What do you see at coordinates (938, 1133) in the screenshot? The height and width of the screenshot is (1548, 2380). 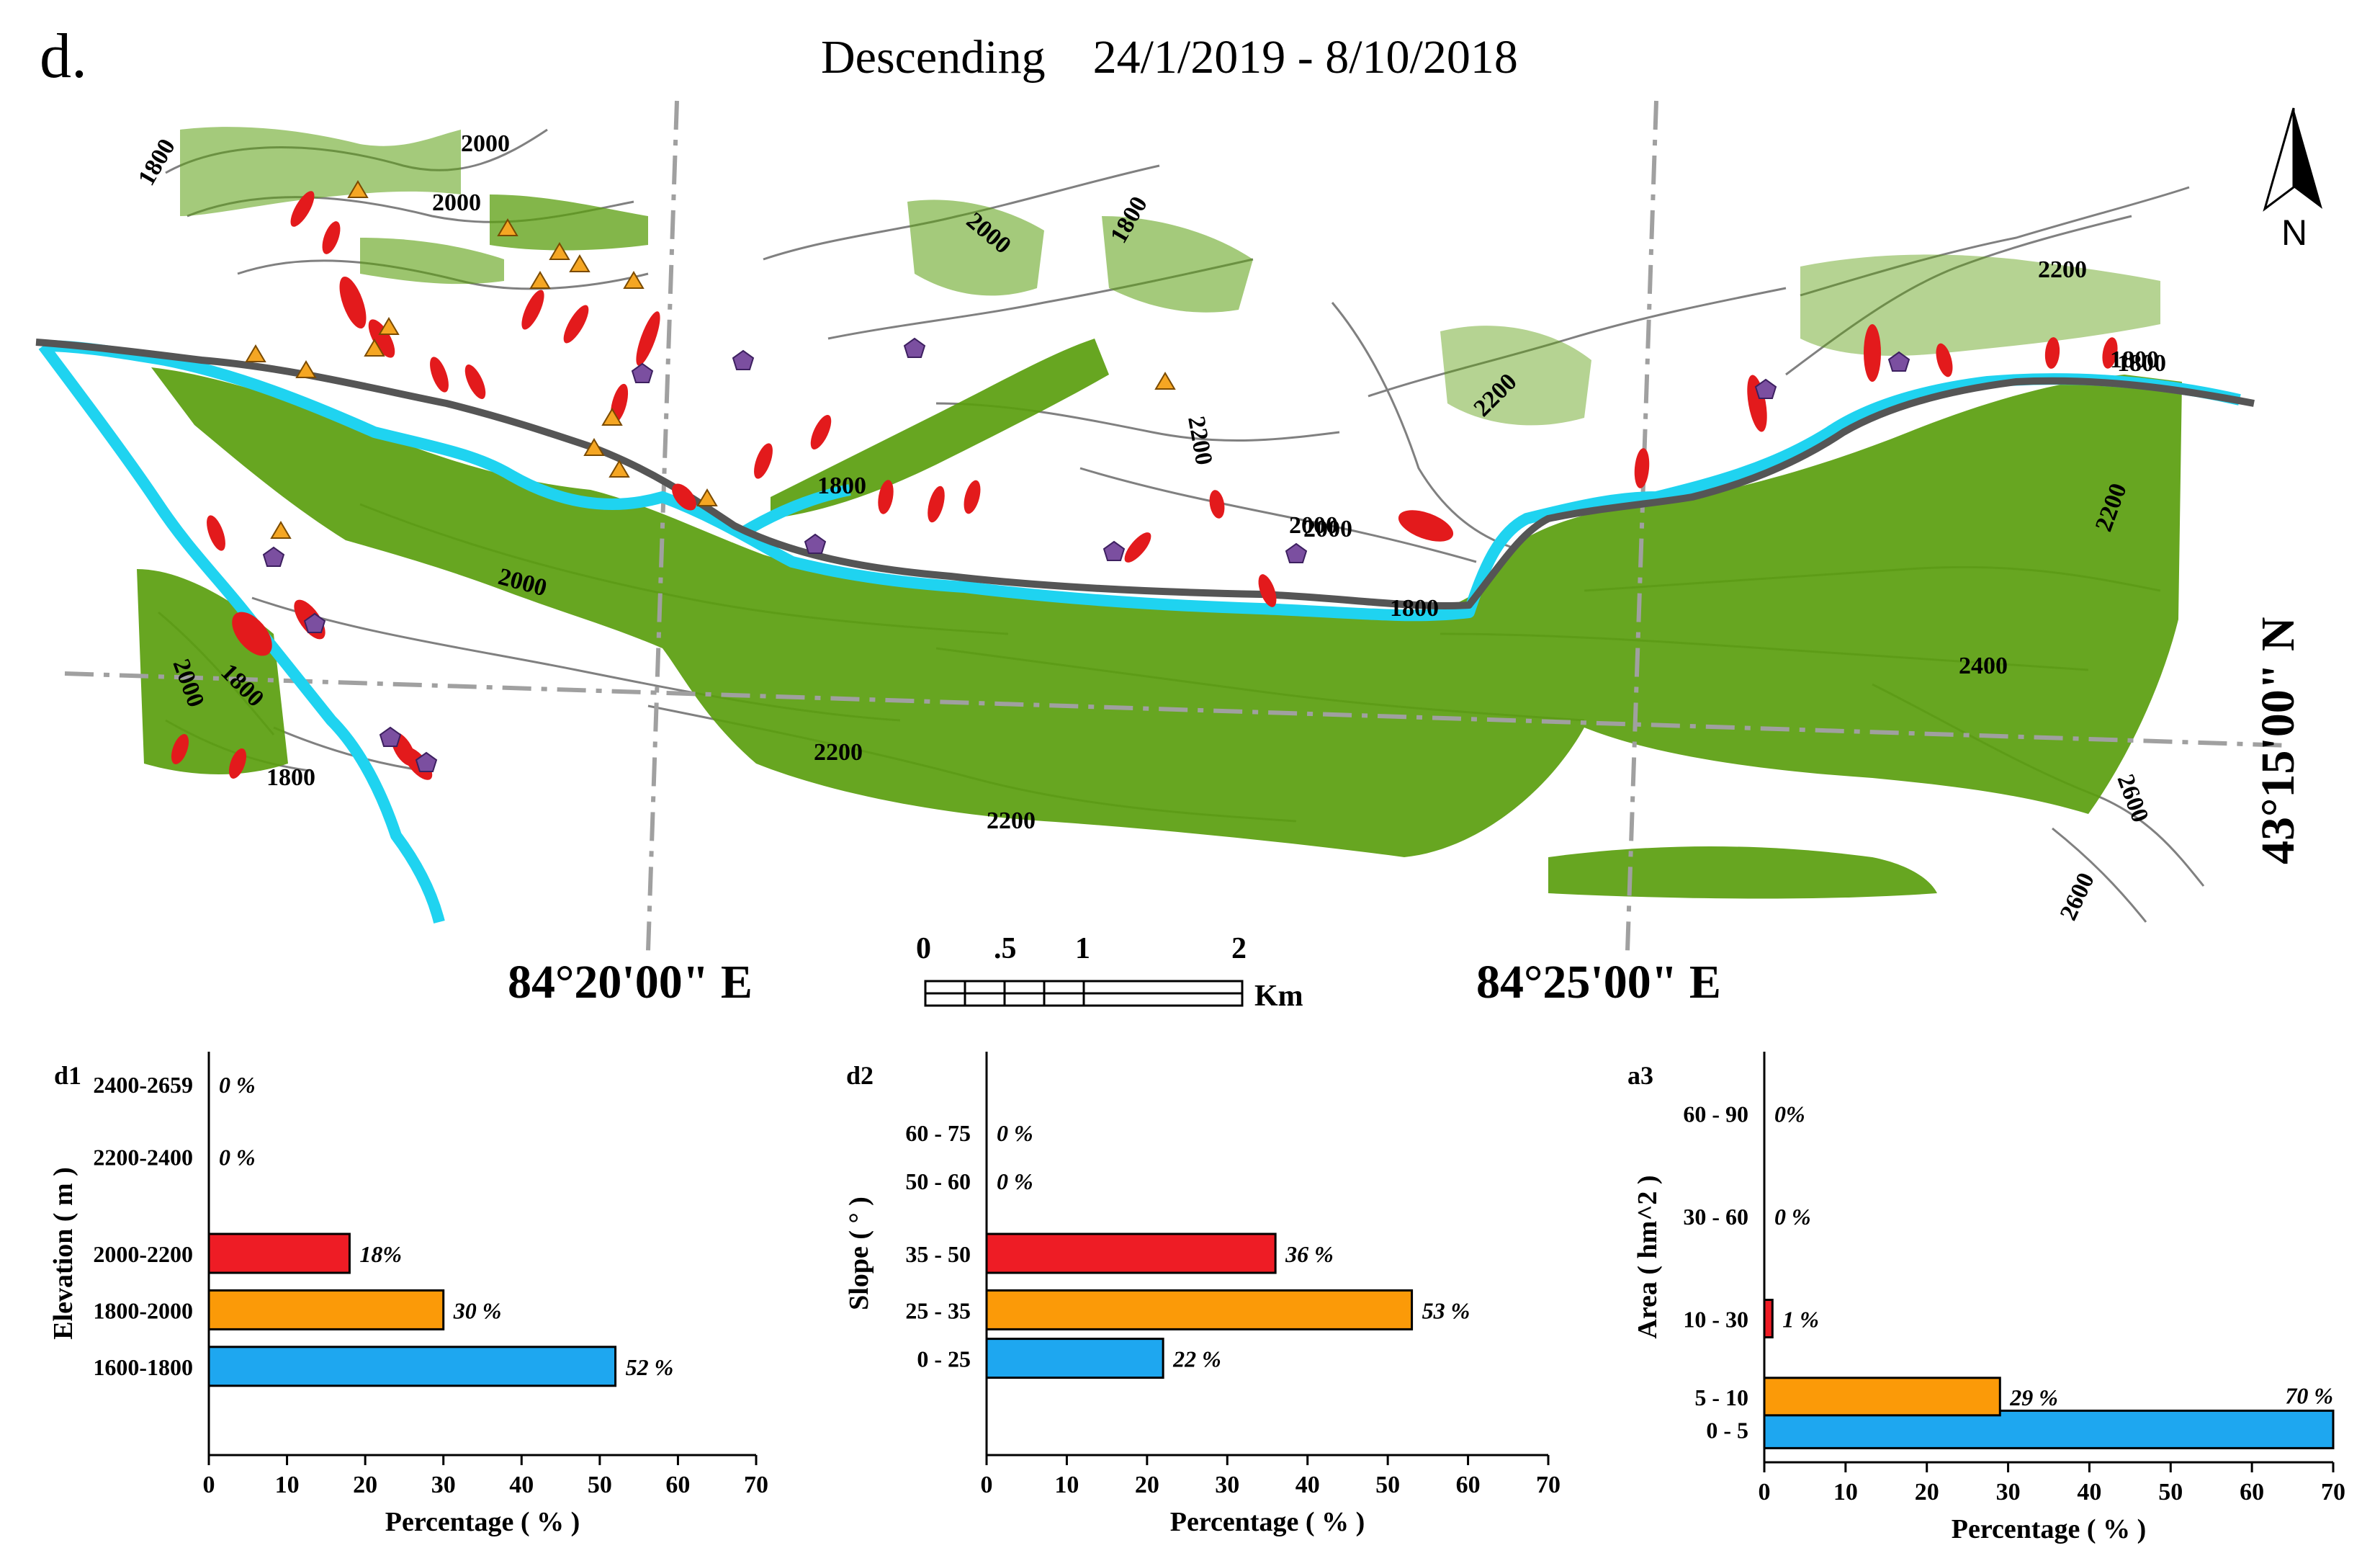 I see `category-label: 60 - 75` at bounding box center [938, 1133].